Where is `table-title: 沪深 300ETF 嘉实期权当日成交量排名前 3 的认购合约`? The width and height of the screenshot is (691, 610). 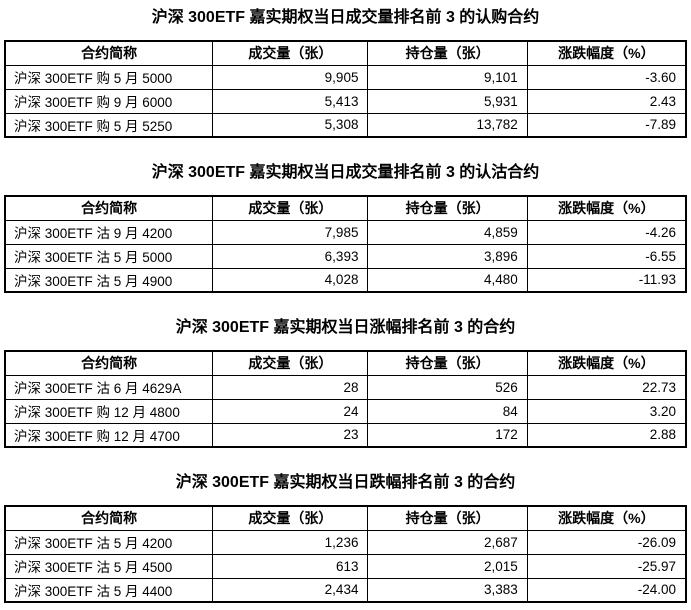 table-title: 沪深 300ETF 嘉实期权当日成交量排名前 3 的认购合约 is located at coordinates (345, 17).